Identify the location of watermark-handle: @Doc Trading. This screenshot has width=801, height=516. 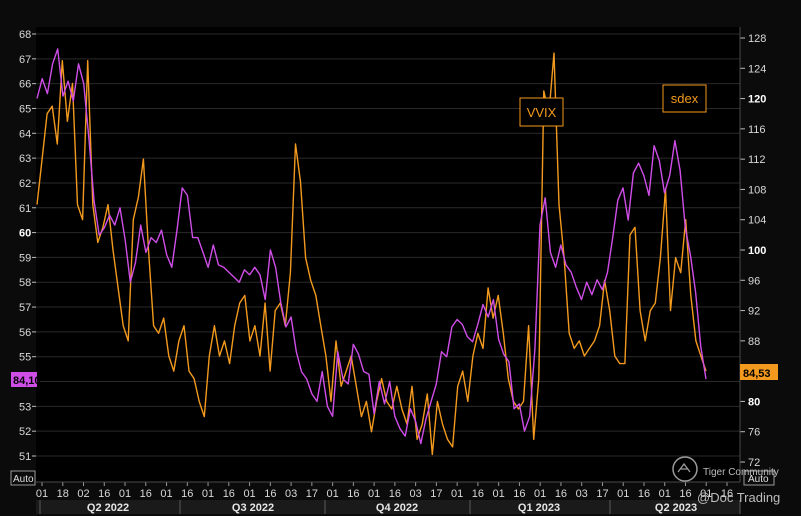
(738, 497).